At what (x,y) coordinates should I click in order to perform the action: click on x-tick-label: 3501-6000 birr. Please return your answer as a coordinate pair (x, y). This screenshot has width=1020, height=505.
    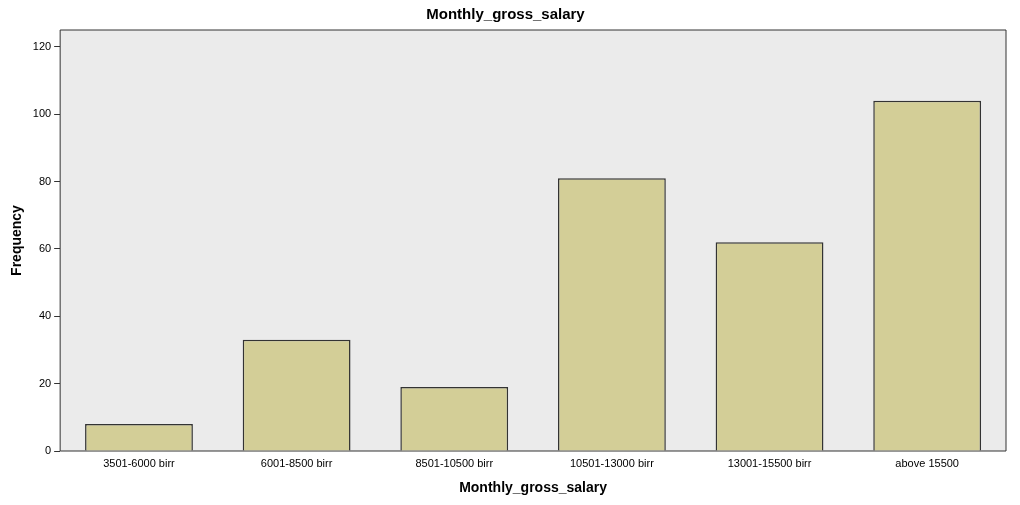
    Looking at the image, I should click on (139, 462).